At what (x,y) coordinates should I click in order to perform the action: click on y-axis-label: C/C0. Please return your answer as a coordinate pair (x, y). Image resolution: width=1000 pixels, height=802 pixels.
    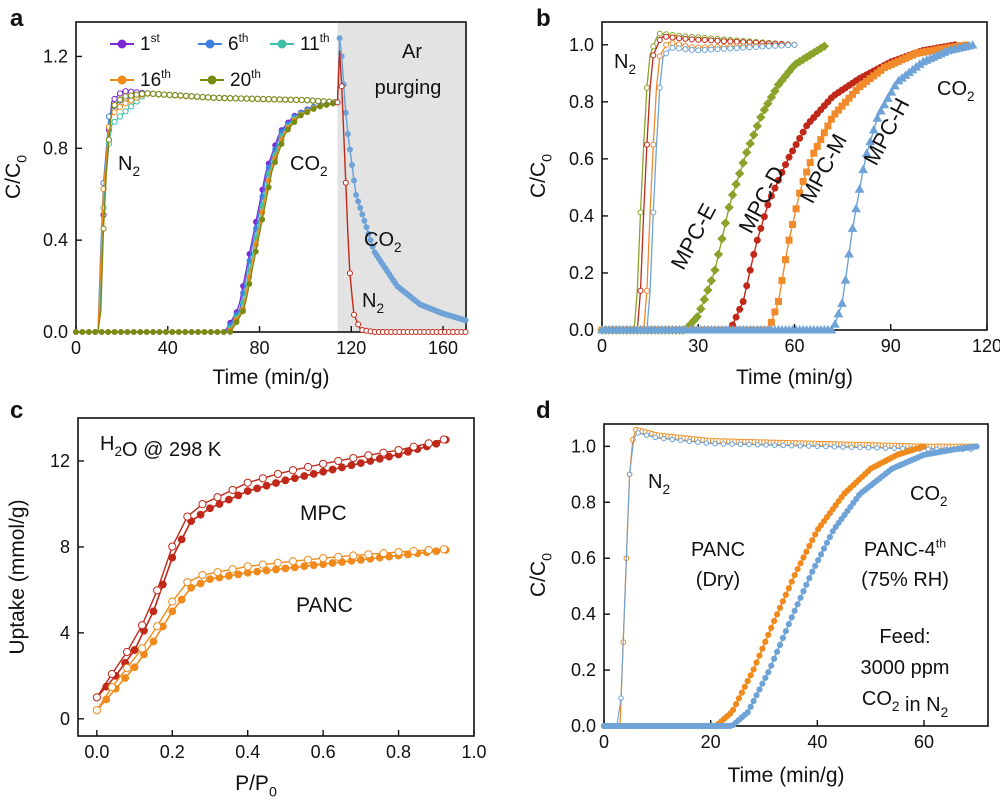
    Looking at the image, I should click on (541, 575).